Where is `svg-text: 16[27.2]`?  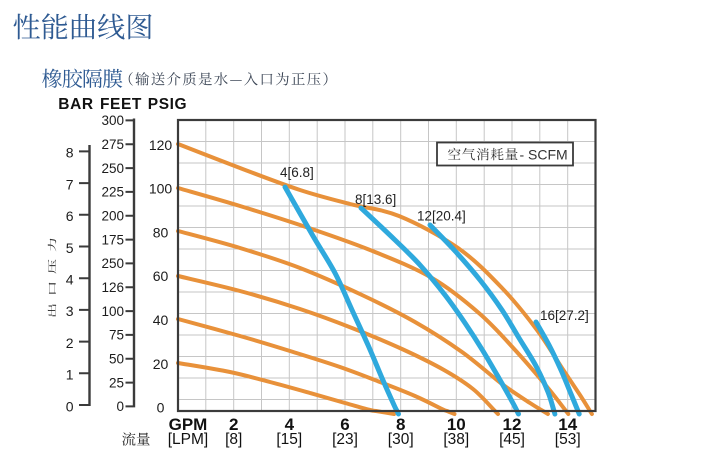
svg-text: 16[27.2] is located at coordinates (564, 315).